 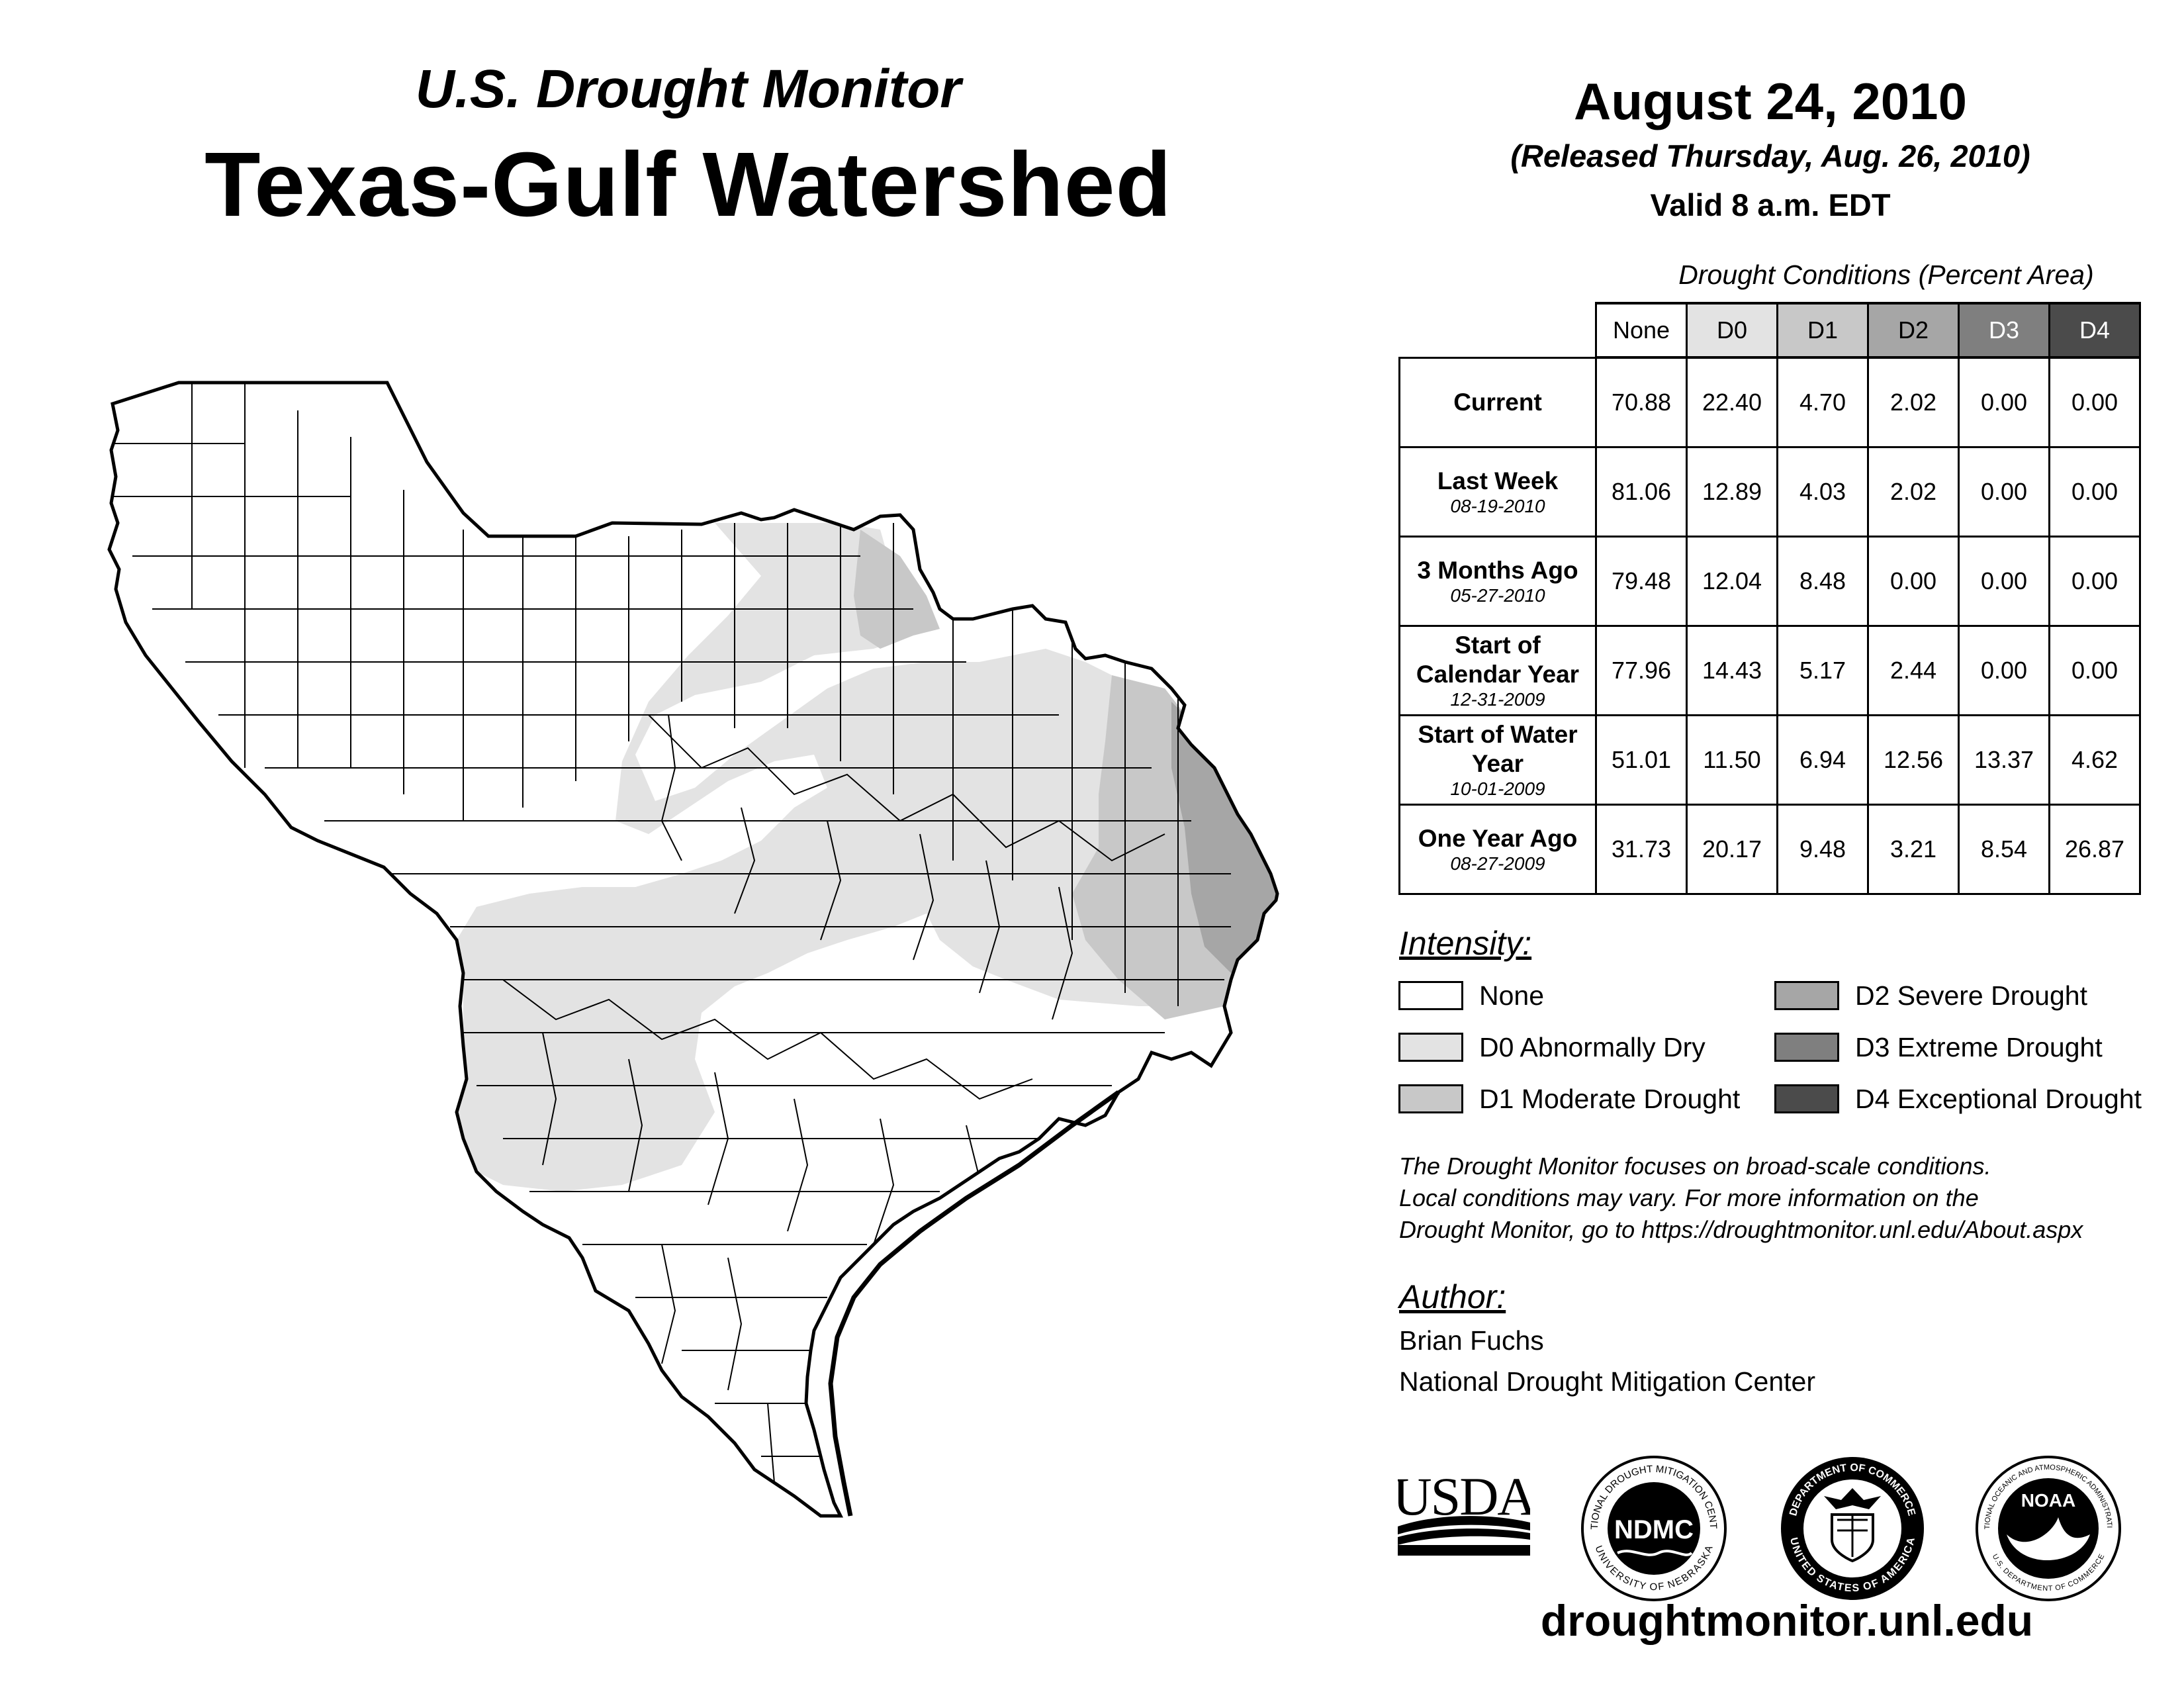 I want to click on table-cell: 9.48, so click(x=1823, y=849).